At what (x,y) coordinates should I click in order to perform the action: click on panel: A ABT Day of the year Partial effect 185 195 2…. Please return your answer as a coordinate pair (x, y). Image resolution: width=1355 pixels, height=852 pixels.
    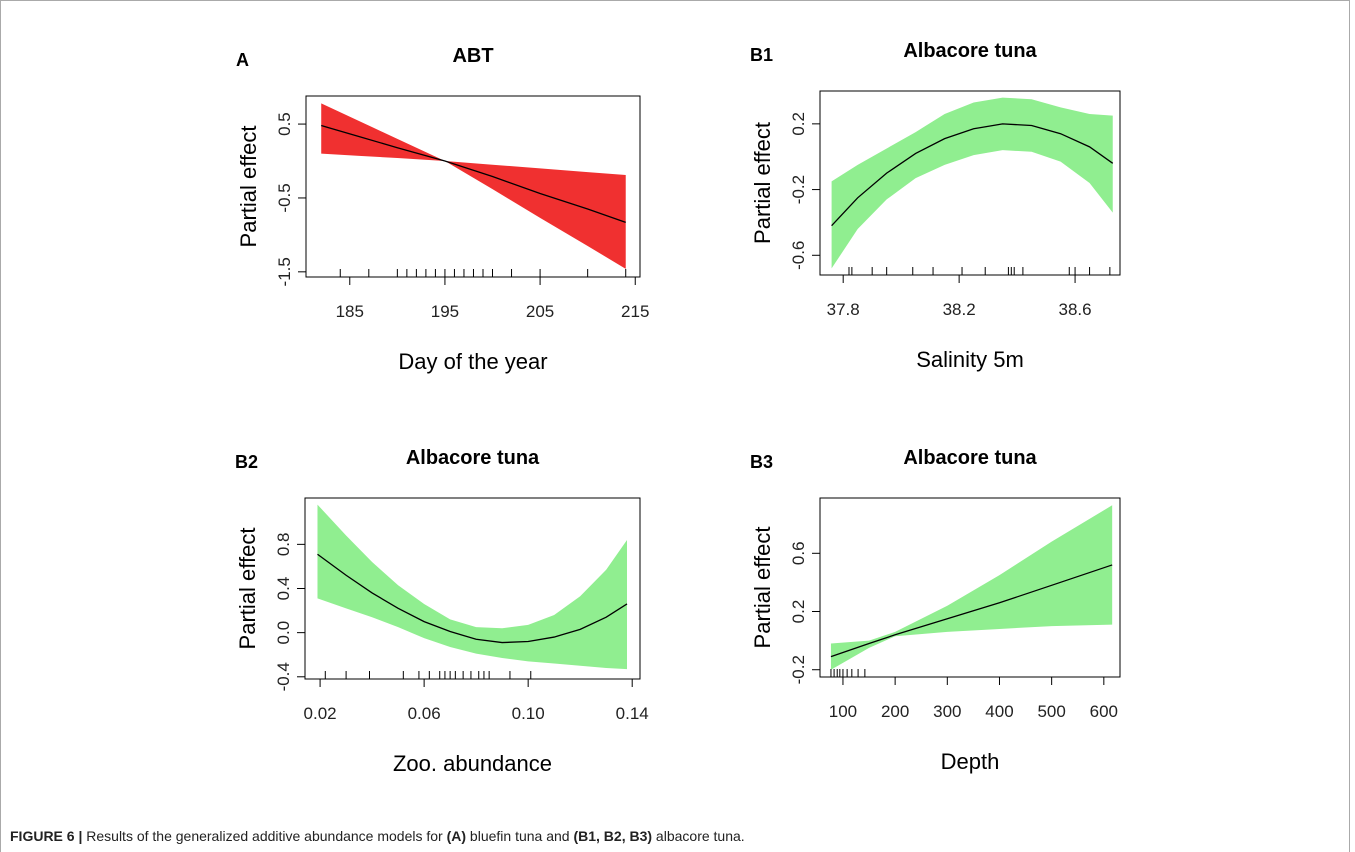
    Looking at the image, I should click on (442, 209).